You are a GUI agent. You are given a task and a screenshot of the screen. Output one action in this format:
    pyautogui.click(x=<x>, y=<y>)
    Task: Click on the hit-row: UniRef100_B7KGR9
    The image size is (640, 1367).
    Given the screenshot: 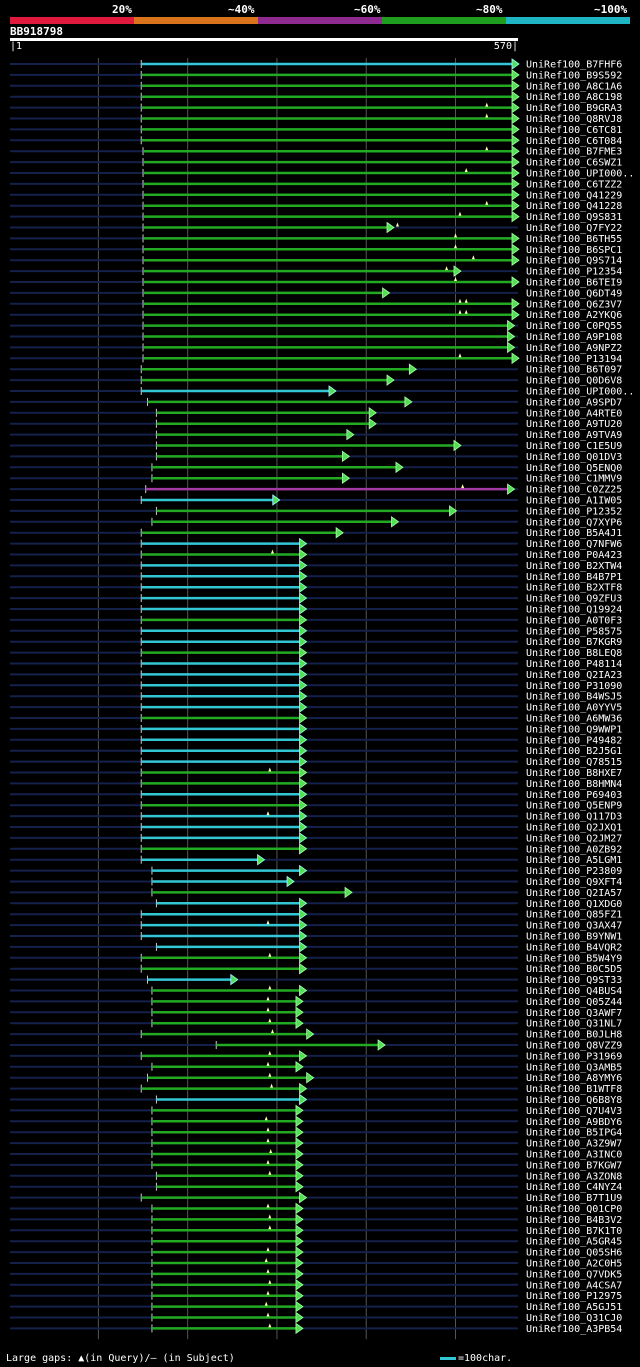 What is the action you would take?
    pyautogui.click(x=316, y=642)
    